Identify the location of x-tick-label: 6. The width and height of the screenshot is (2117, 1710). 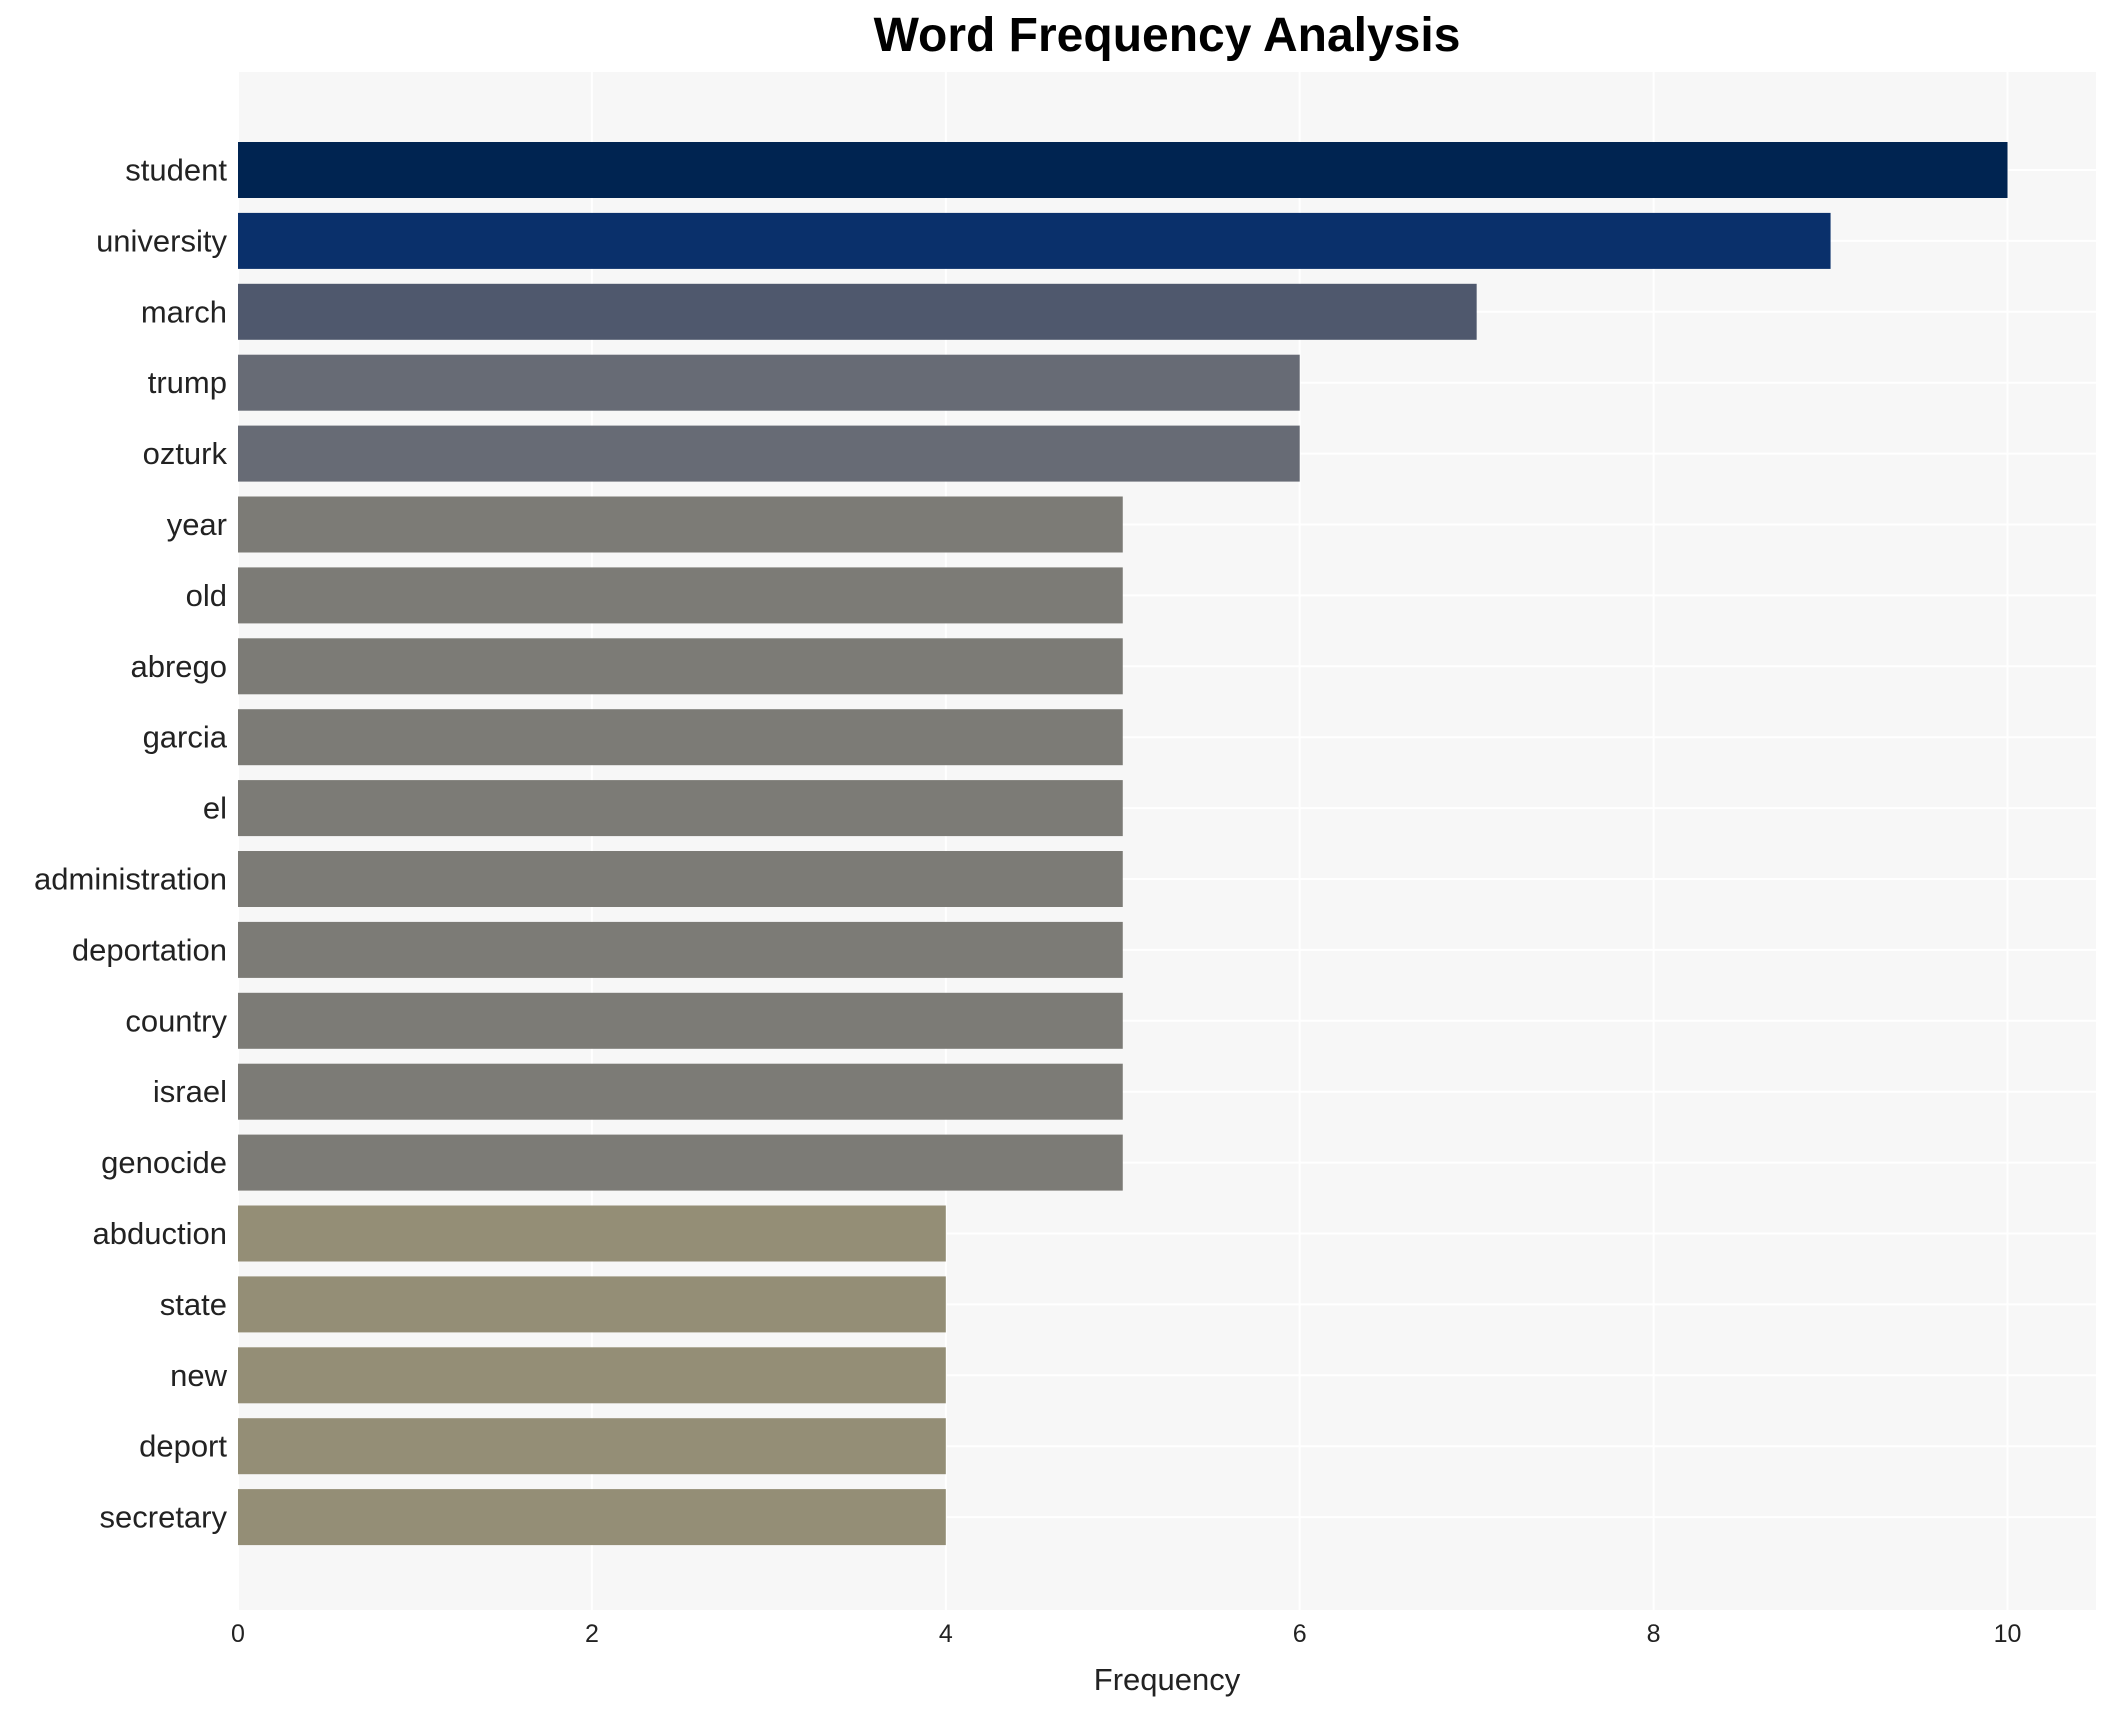
(1300, 1634).